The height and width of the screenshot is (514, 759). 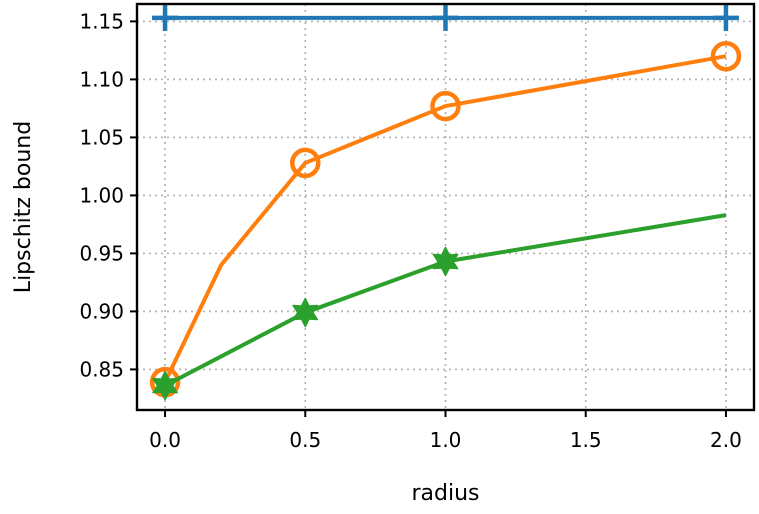 I want to click on y-tick-label: 1.15, so click(x=101, y=21).